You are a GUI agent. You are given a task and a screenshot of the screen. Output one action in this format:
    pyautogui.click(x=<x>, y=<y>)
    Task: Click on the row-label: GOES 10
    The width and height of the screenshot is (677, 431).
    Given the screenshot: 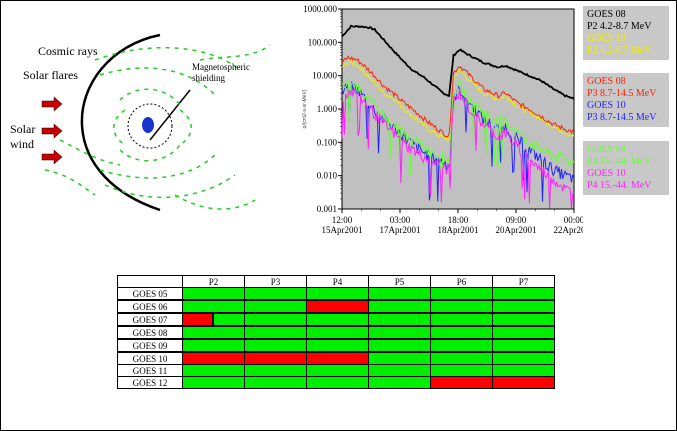 What is the action you would take?
    pyautogui.click(x=150, y=358)
    